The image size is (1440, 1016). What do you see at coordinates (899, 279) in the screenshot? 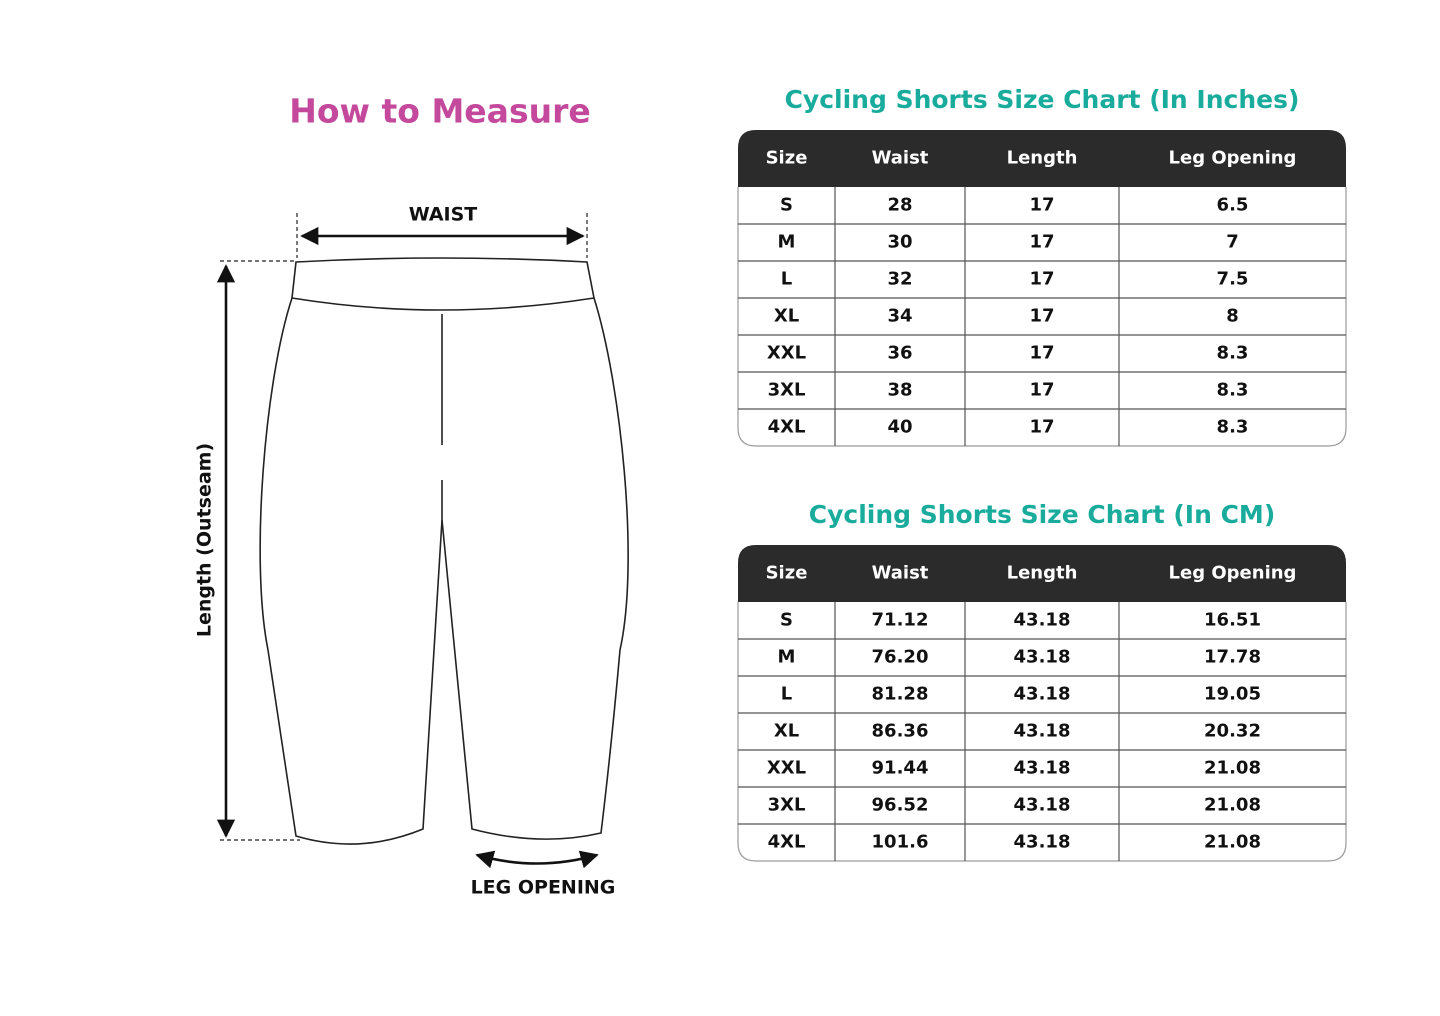
I see `table-cell: 32` at bounding box center [899, 279].